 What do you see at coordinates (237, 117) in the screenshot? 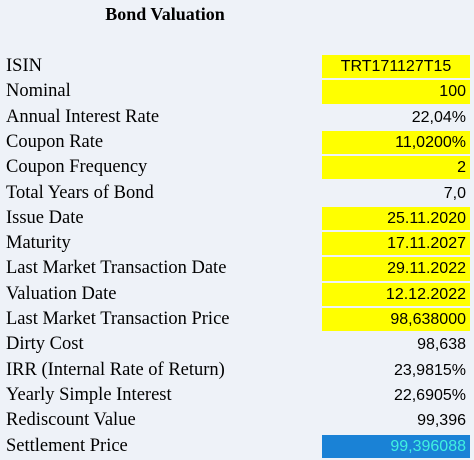
I see `table-row: Annual Interest Rate 22,04%` at bounding box center [237, 117].